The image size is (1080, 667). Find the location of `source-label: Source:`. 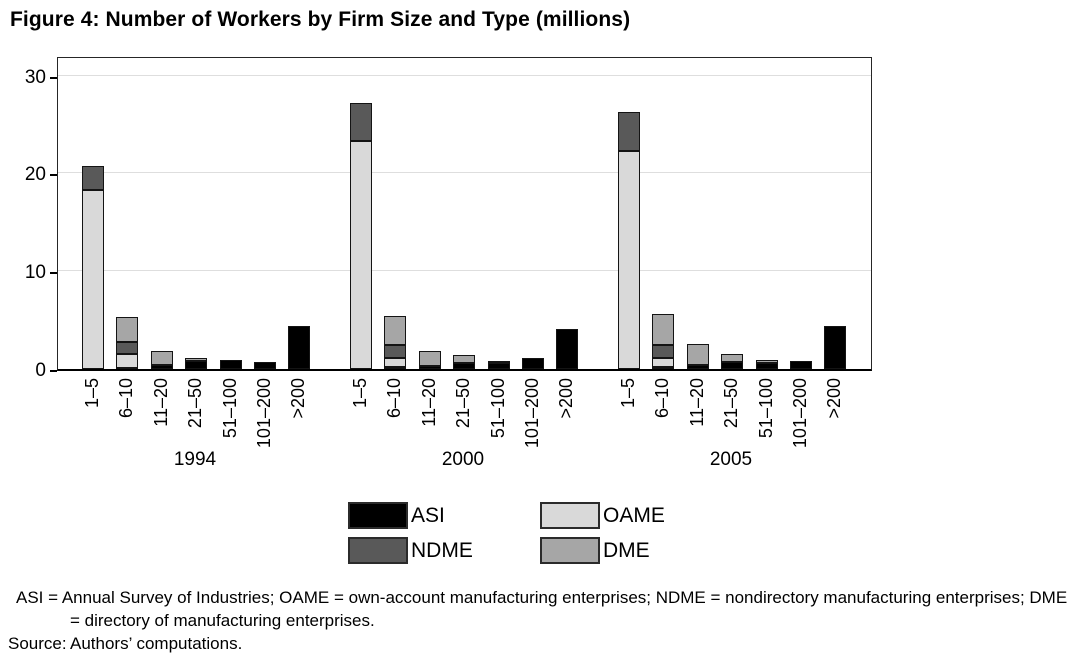

source-label: Source: is located at coordinates (37, 643).